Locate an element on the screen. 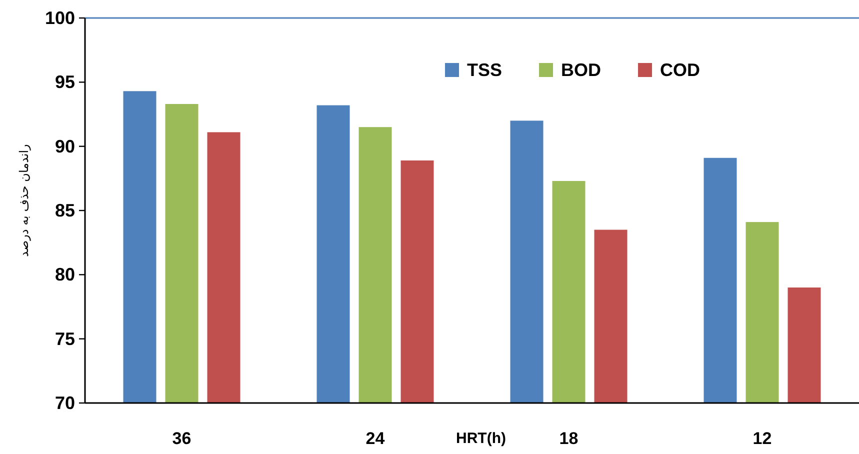 This screenshot has width=859, height=454. legend-label: TSS is located at coordinates (484, 70).